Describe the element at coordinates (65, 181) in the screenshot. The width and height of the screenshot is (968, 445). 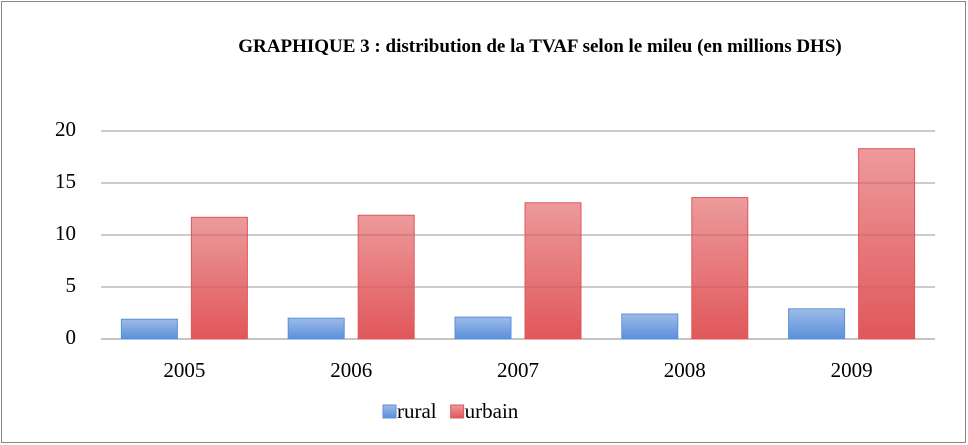
I see `y-tick-label: 15` at that location.